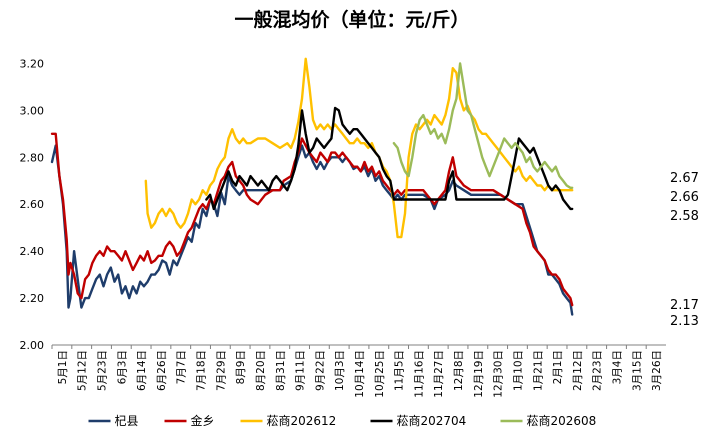 This screenshot has width=703, height=436. Describe the element at coordinates (32, 345) in the screenshot. I see `y-tick-label: 2.00` at that location.